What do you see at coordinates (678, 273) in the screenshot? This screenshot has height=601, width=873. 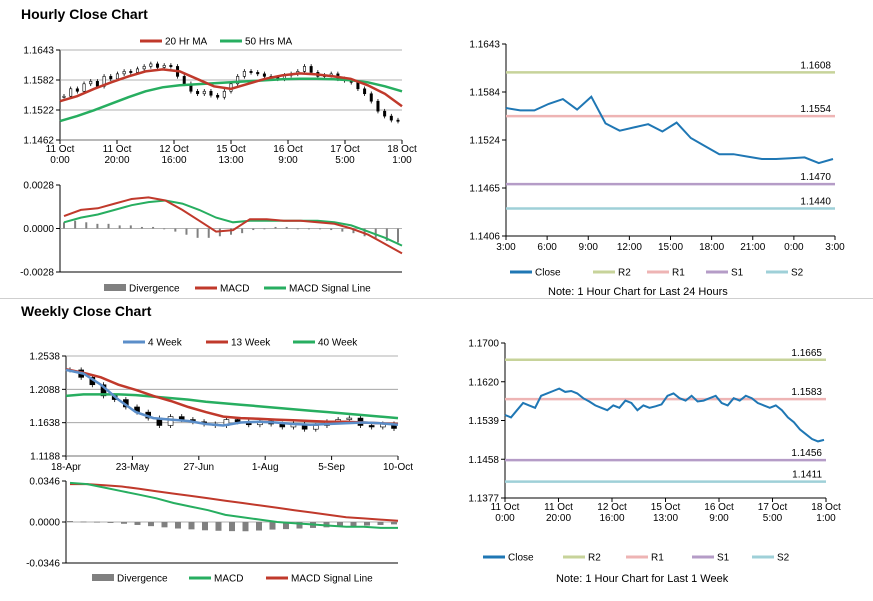 I see `legend-h24-r1-label: R1` at bounding box center [678, 273].